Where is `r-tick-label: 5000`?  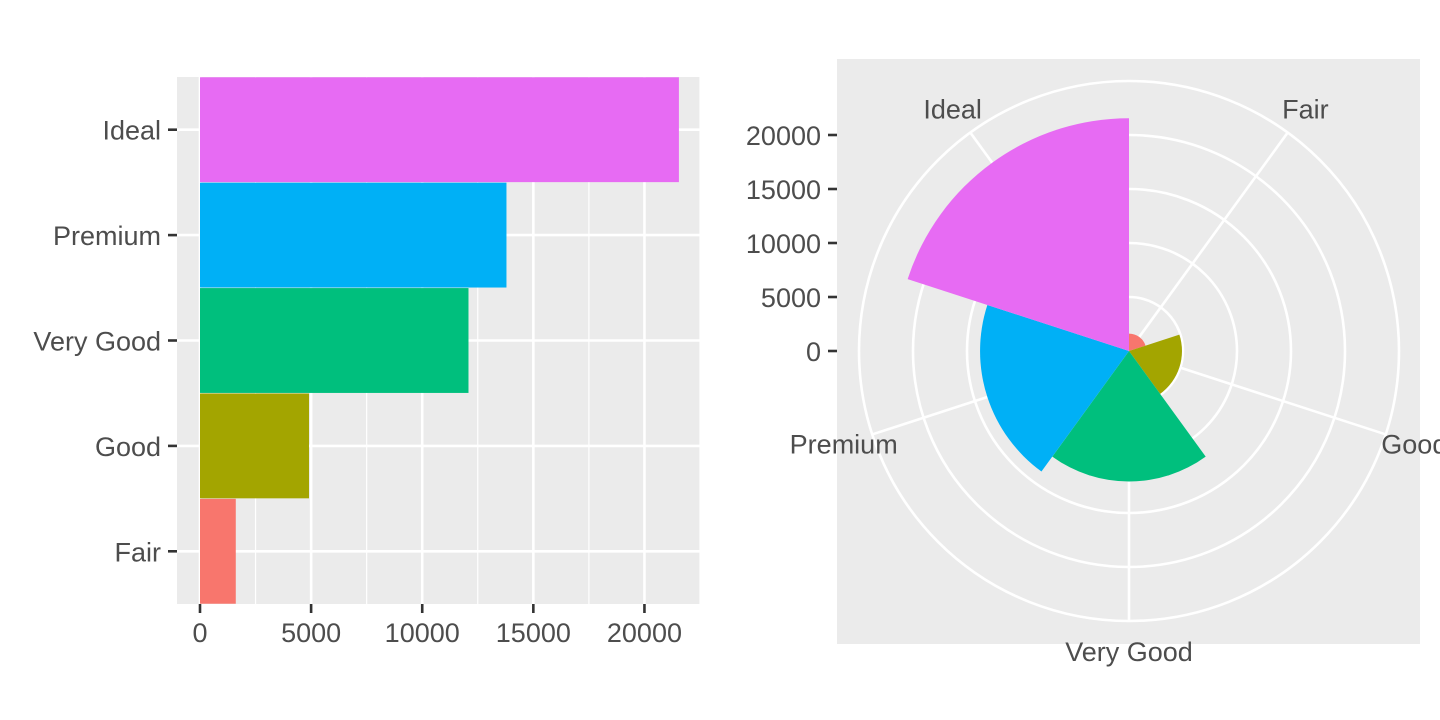
r-tick-label: 5000 is located at coordinates (791, 298).